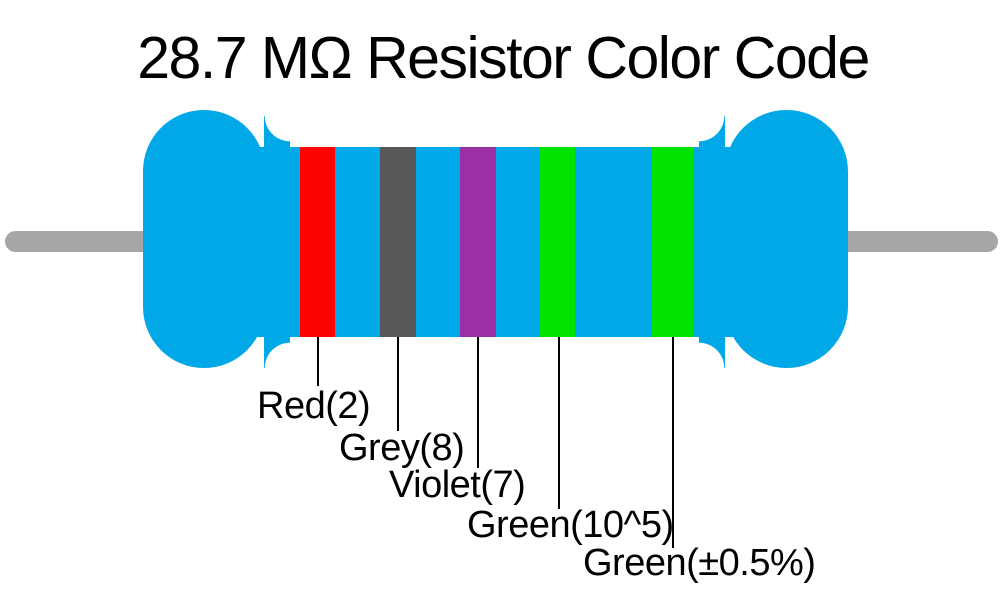 Image resolution: width=1006 pixels, height=607 pixels. I want to click on right-cap-bottom-fillet, so click(712, 352).